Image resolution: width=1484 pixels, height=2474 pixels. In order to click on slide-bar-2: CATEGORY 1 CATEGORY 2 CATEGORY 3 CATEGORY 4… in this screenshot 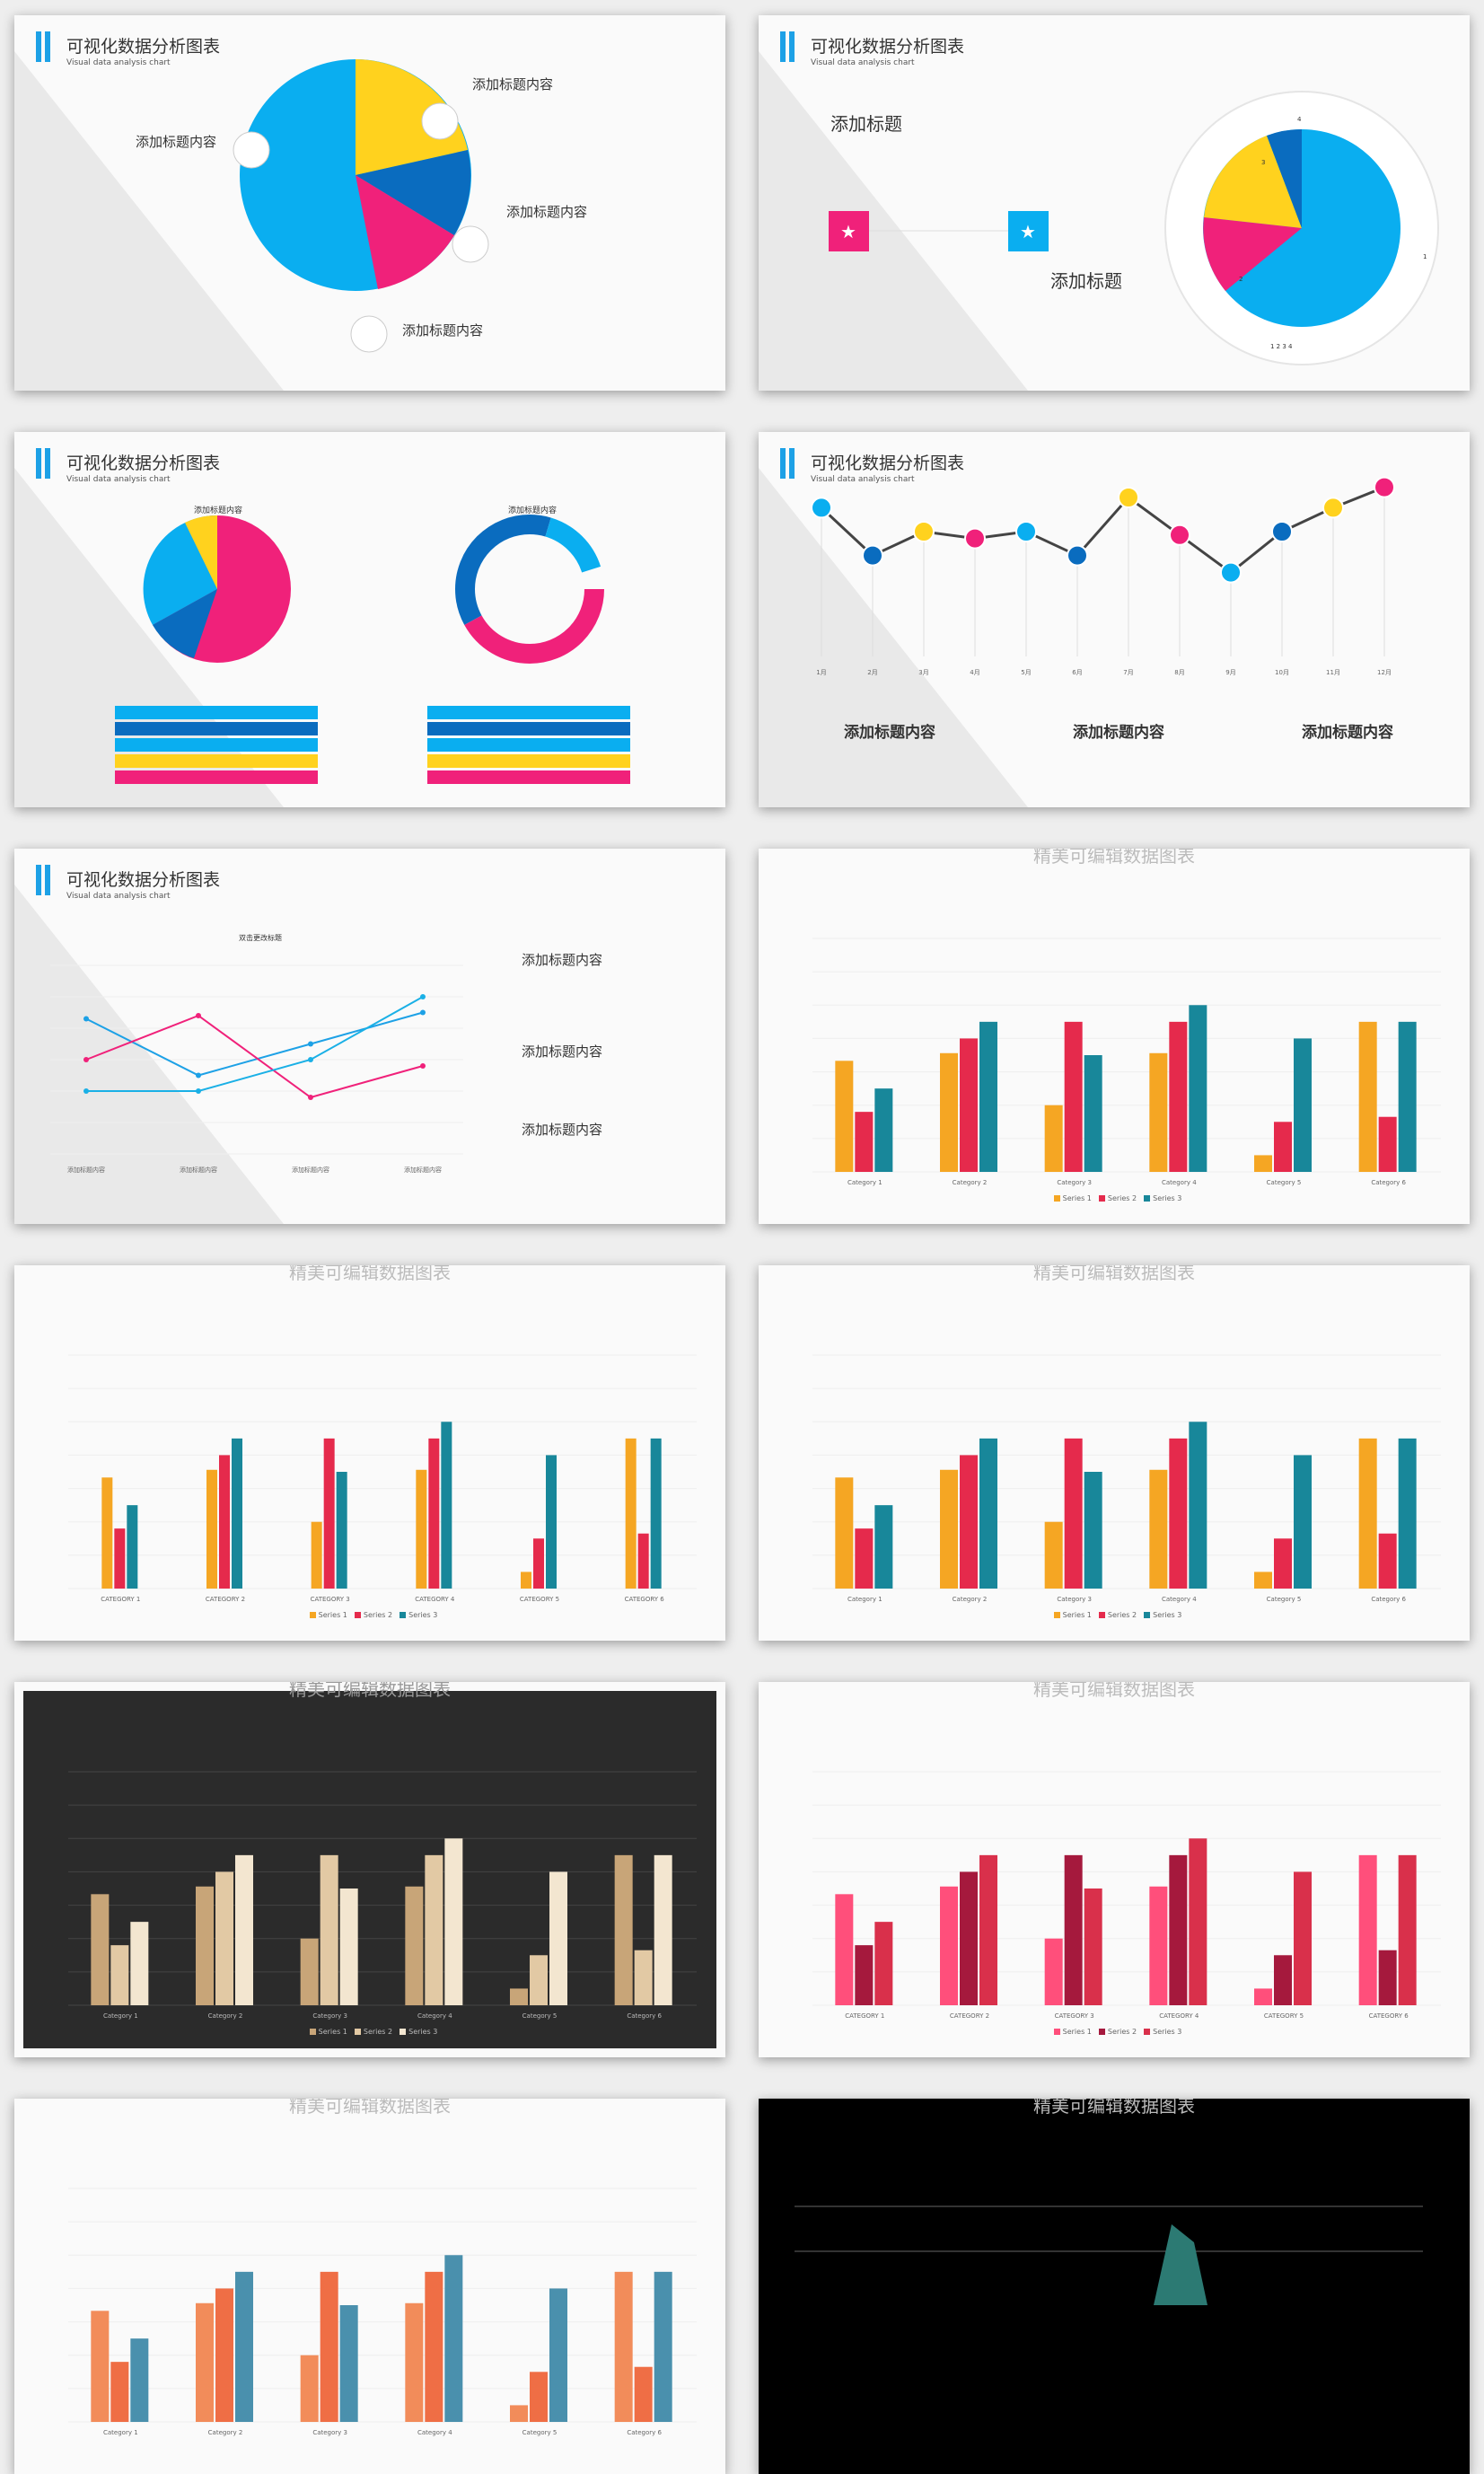, I will do `click(369, 1453)`.